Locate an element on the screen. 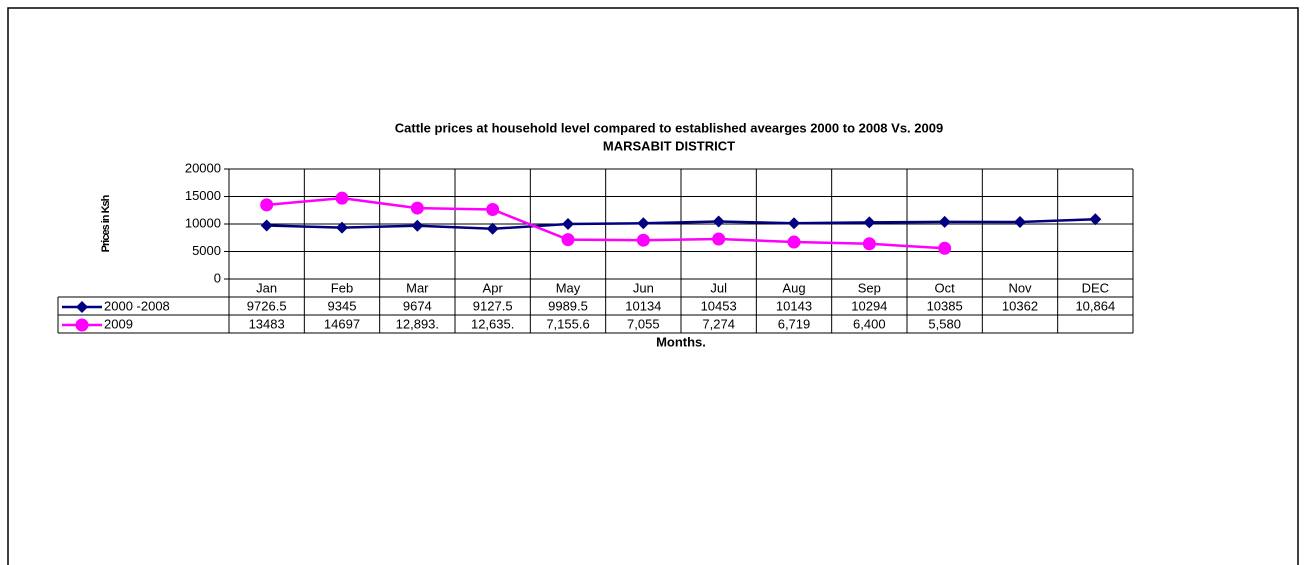 The image size is (1306, 565). table-value: 6,719 is located at coordinates (794, 323).